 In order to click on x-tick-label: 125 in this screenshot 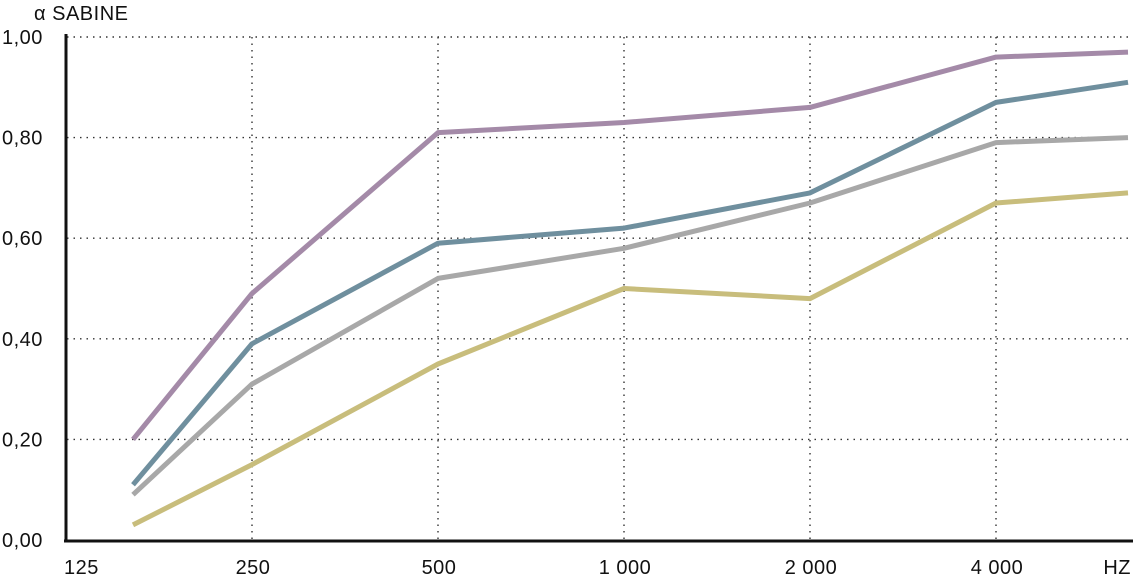, I will do `click(81, 568)`.